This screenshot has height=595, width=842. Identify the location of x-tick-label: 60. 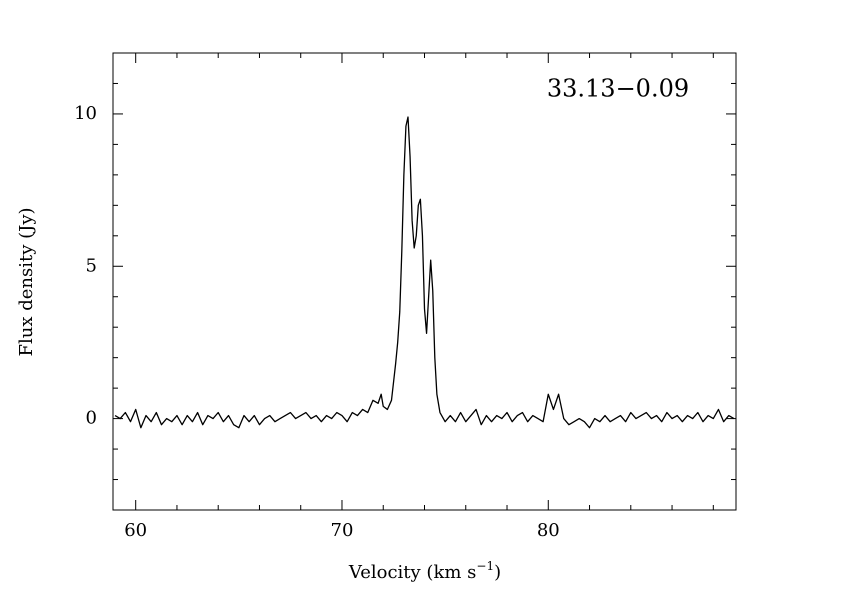
(135, 530).